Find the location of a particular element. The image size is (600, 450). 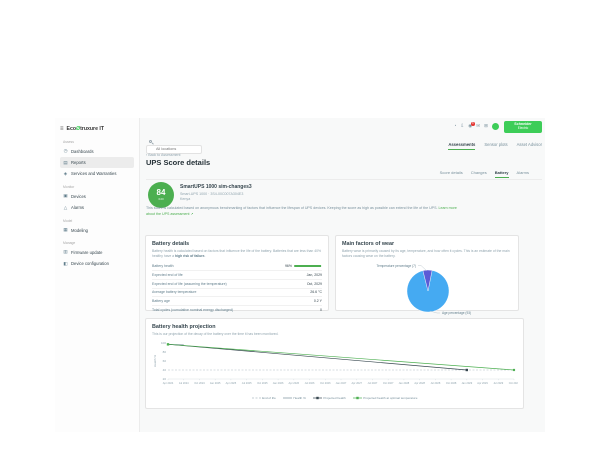

sidebar-item-modeling: ▦ Modeling is located at coordinates (97, 230).